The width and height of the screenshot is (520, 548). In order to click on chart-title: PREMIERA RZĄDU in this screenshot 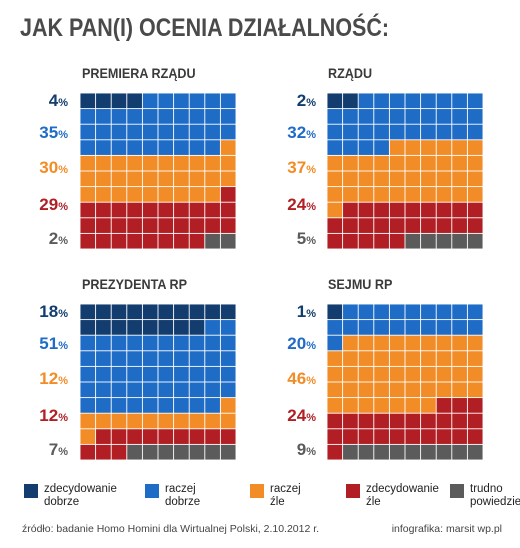, I will do `click(139, 73)`.